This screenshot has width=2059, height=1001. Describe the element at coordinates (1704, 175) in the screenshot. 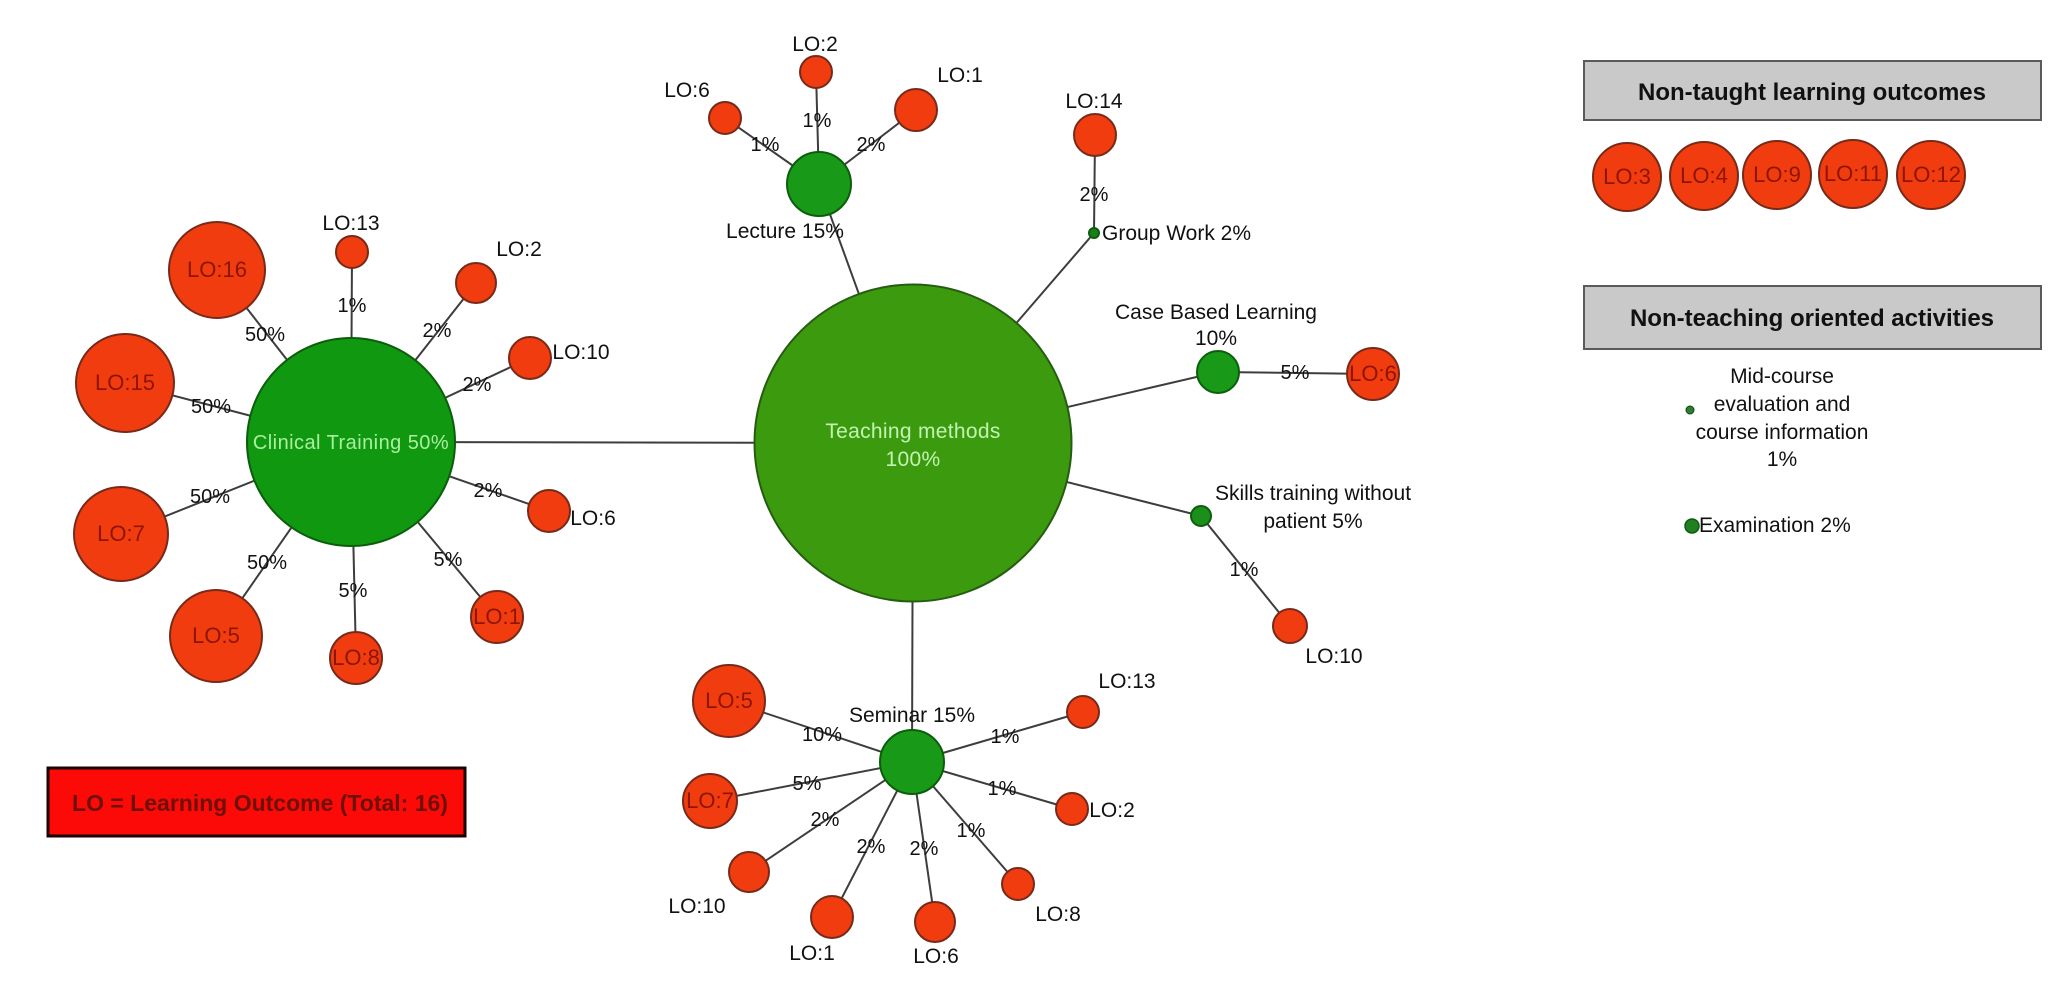

I see `svg-text: LO:4` at that location.